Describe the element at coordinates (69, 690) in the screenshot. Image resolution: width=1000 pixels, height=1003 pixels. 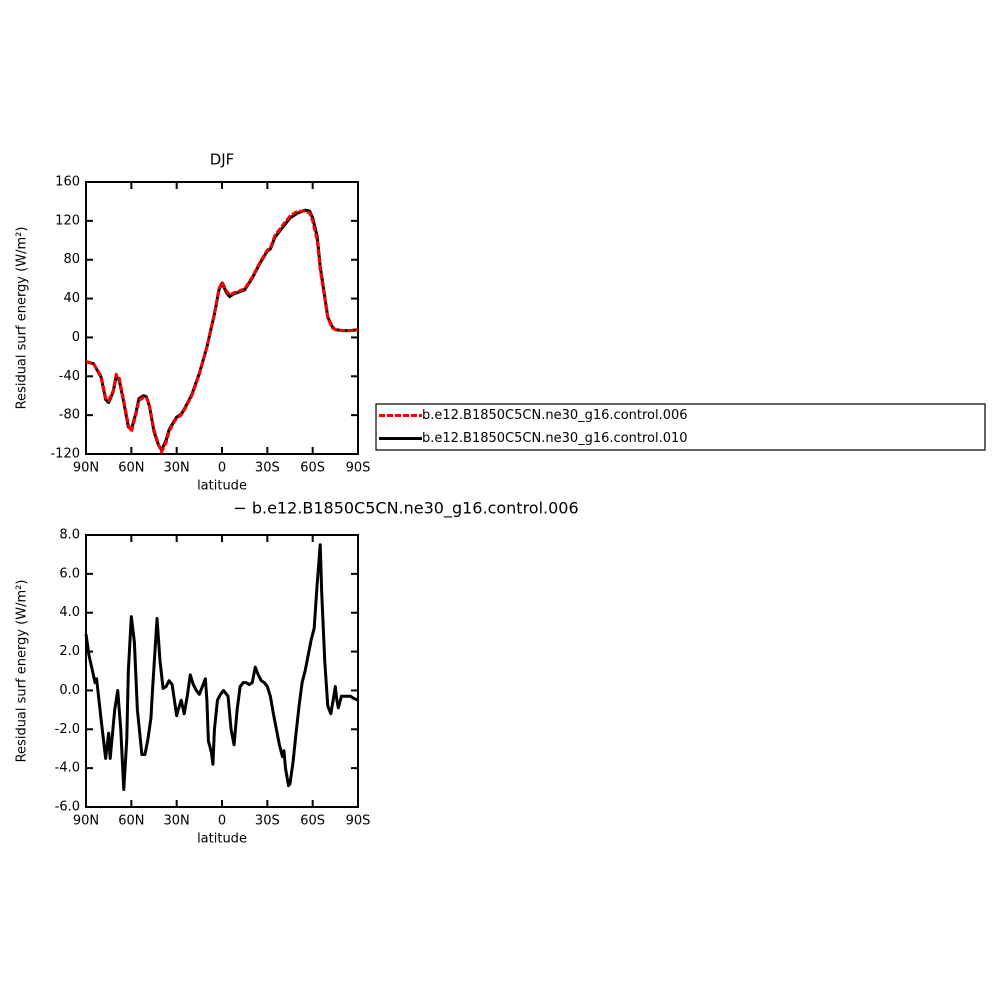
I see `y-tick-label: 0.0` at that location.